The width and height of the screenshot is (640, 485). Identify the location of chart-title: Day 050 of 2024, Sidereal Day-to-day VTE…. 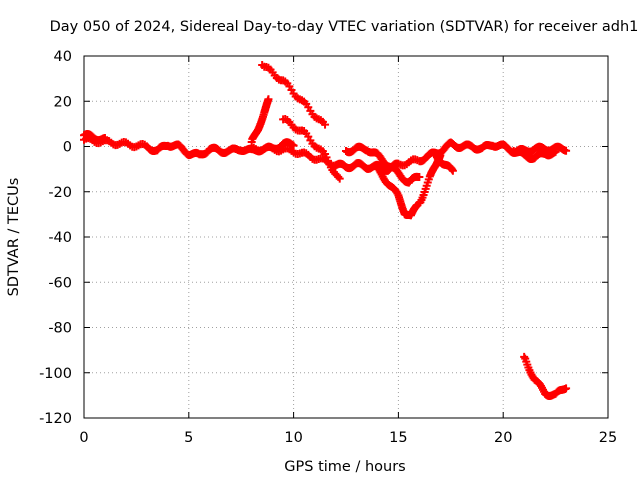
(344, 27).